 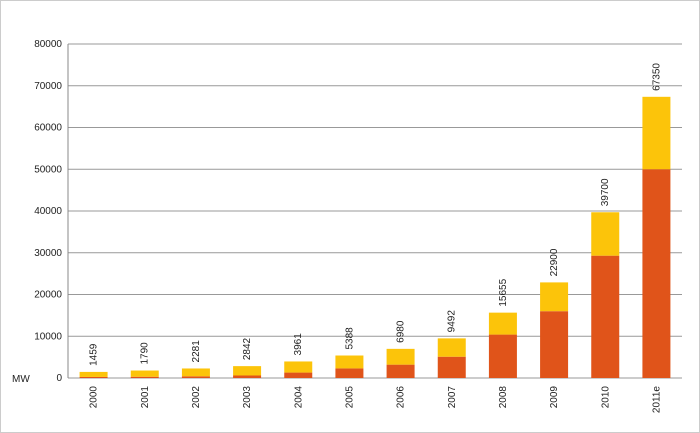 I want to click on total-label: 22900, so click(x=554, y=262).